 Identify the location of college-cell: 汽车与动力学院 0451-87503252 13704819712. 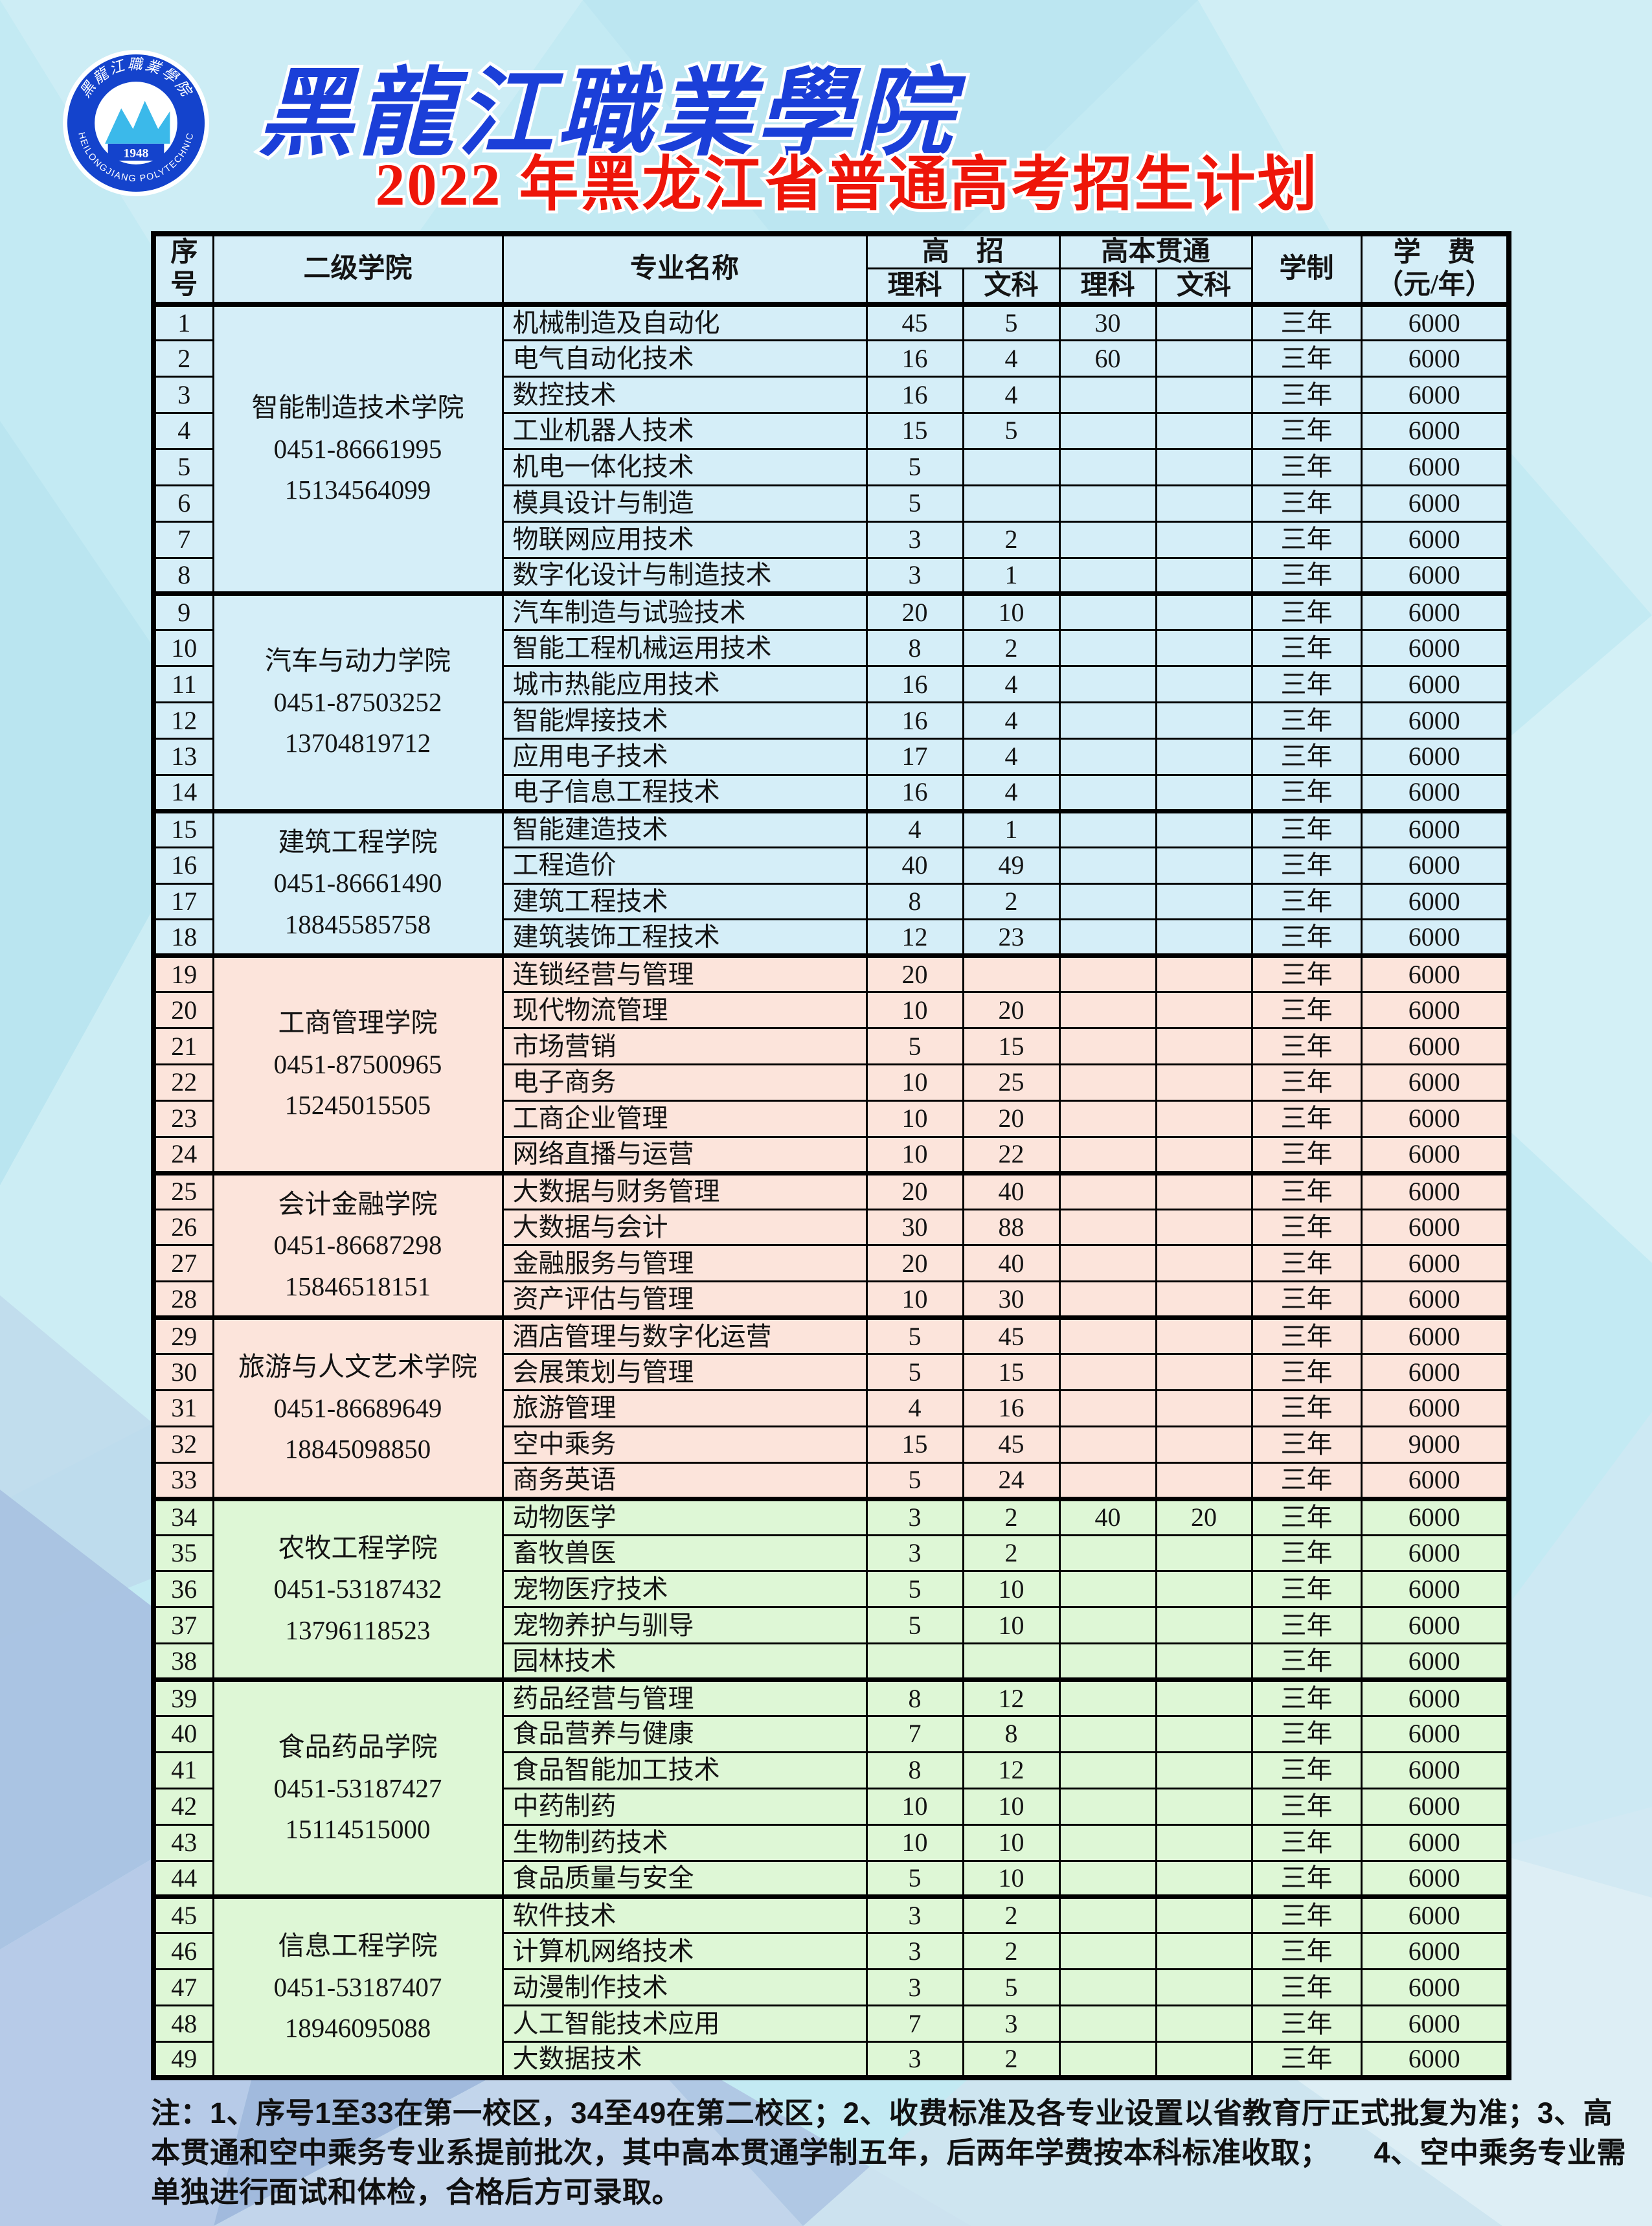
(358, 701).